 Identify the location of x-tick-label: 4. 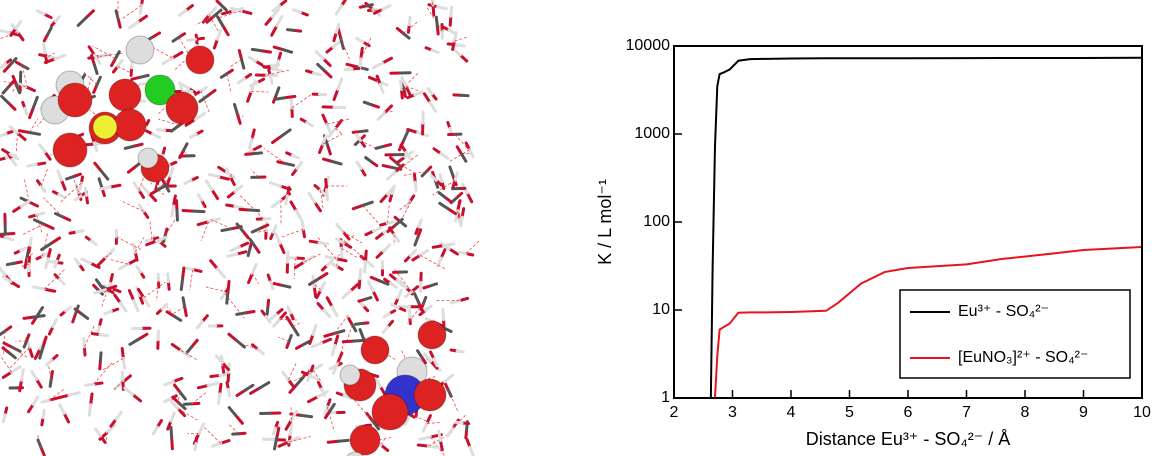
(791, 412).